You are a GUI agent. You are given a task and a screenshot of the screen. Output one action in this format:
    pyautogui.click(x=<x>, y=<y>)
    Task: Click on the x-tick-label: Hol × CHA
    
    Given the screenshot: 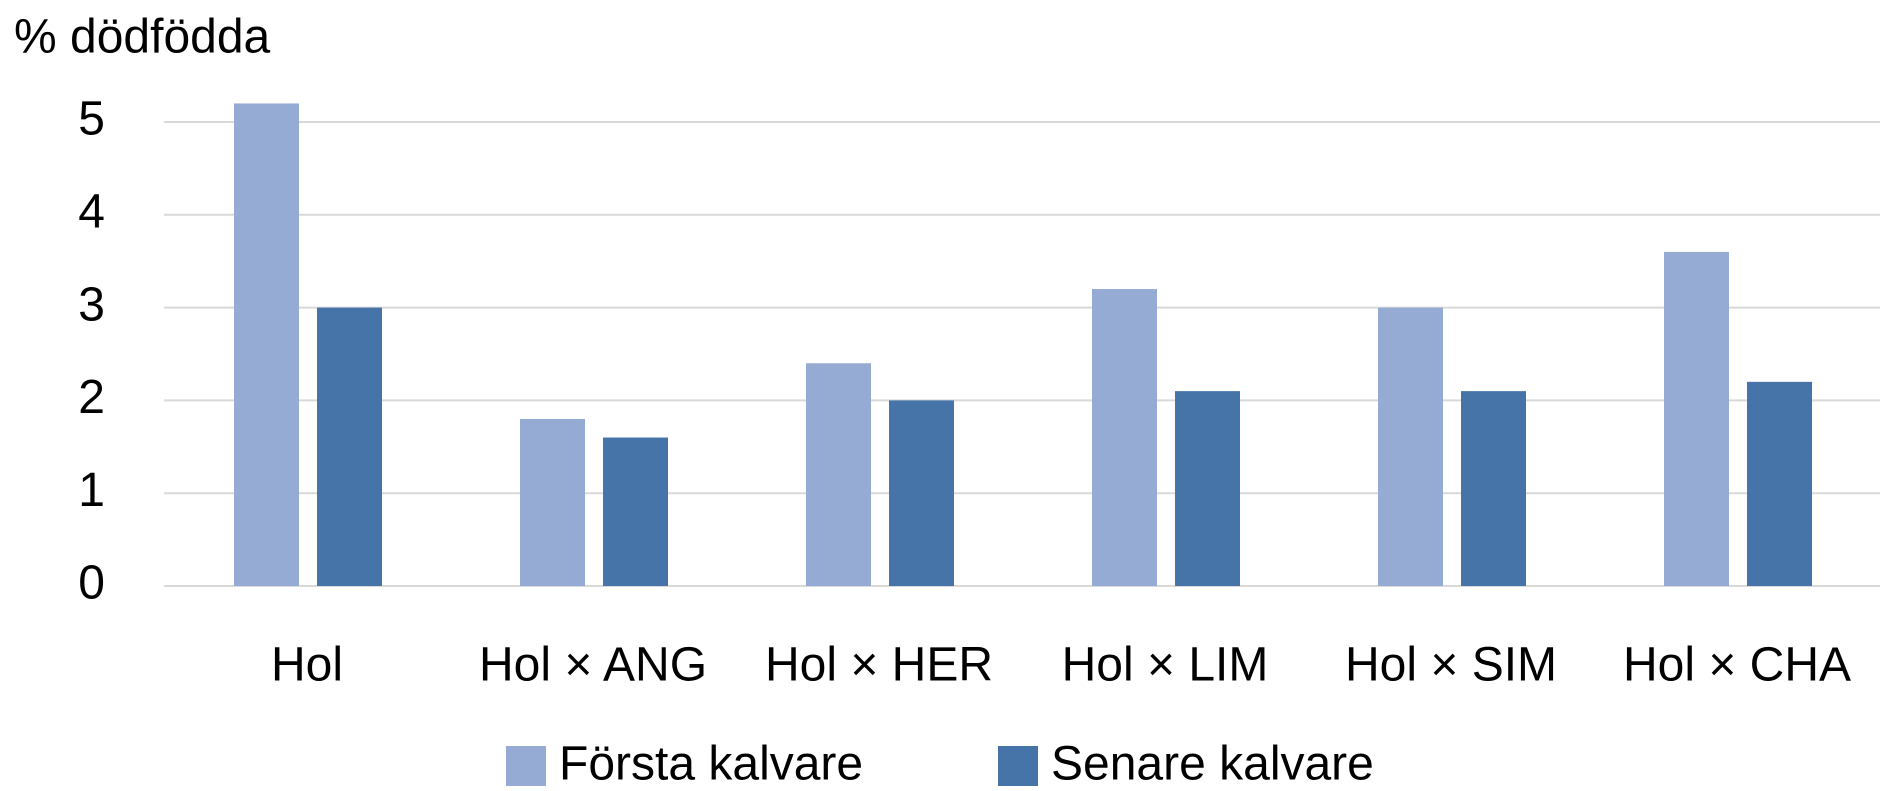 What is the action you would take?
    pyautogui.click(x=1737, y=665)
    